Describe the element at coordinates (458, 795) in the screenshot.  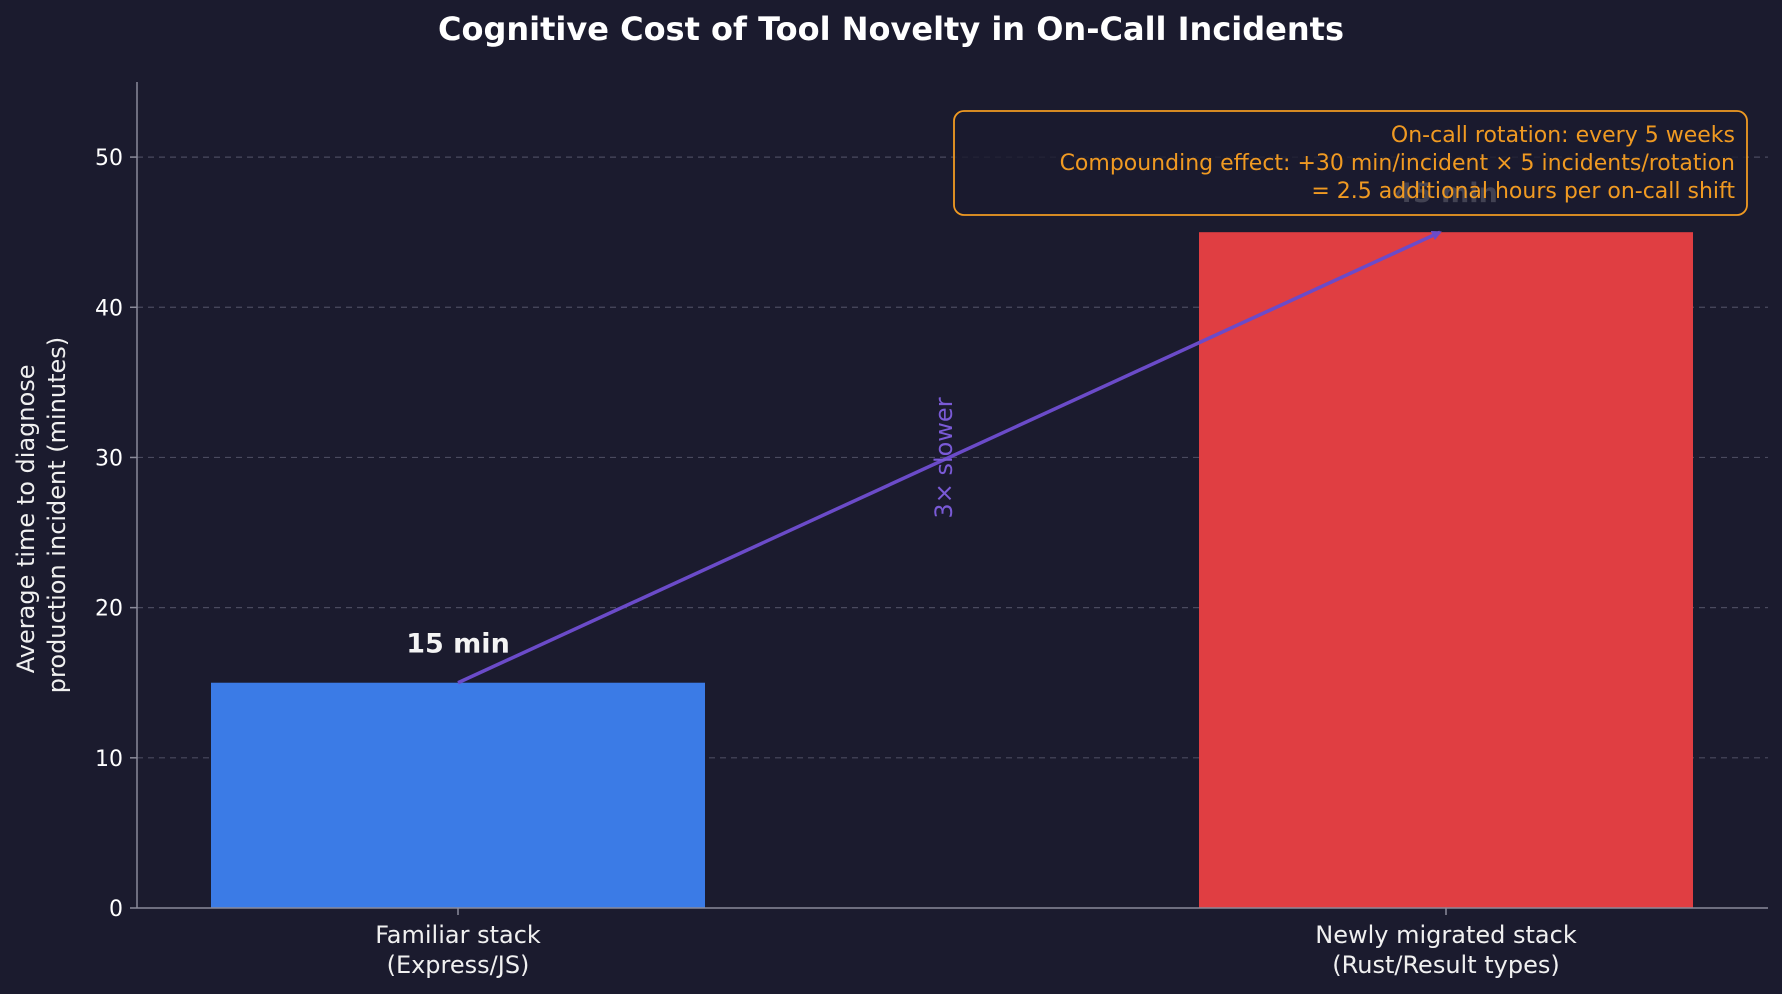
I see `bar` at that location.